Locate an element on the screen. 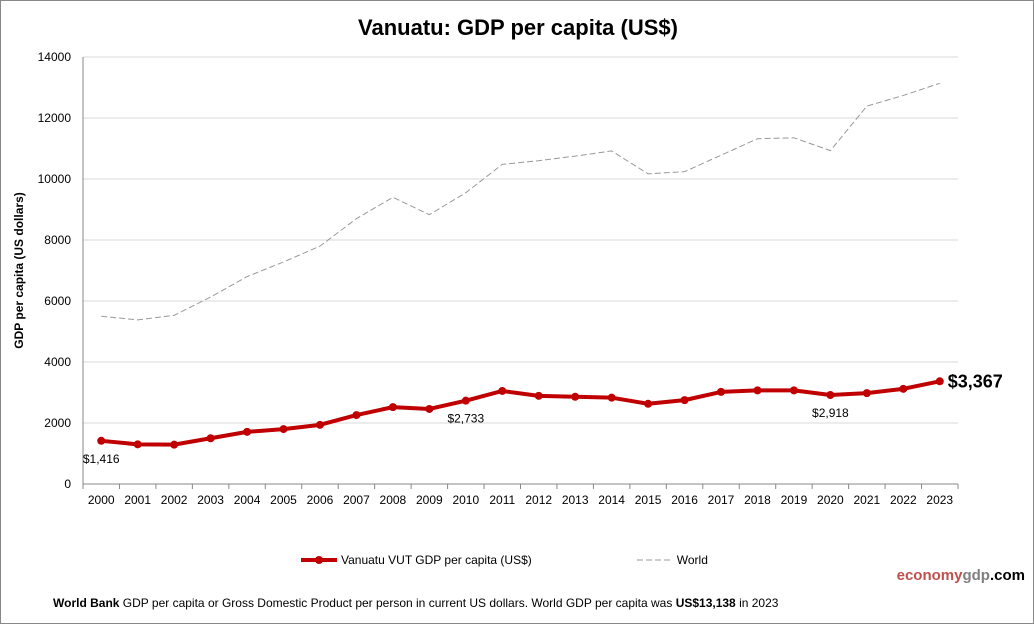  x-tick-label: 2000 is located at coordinates (101, 500).